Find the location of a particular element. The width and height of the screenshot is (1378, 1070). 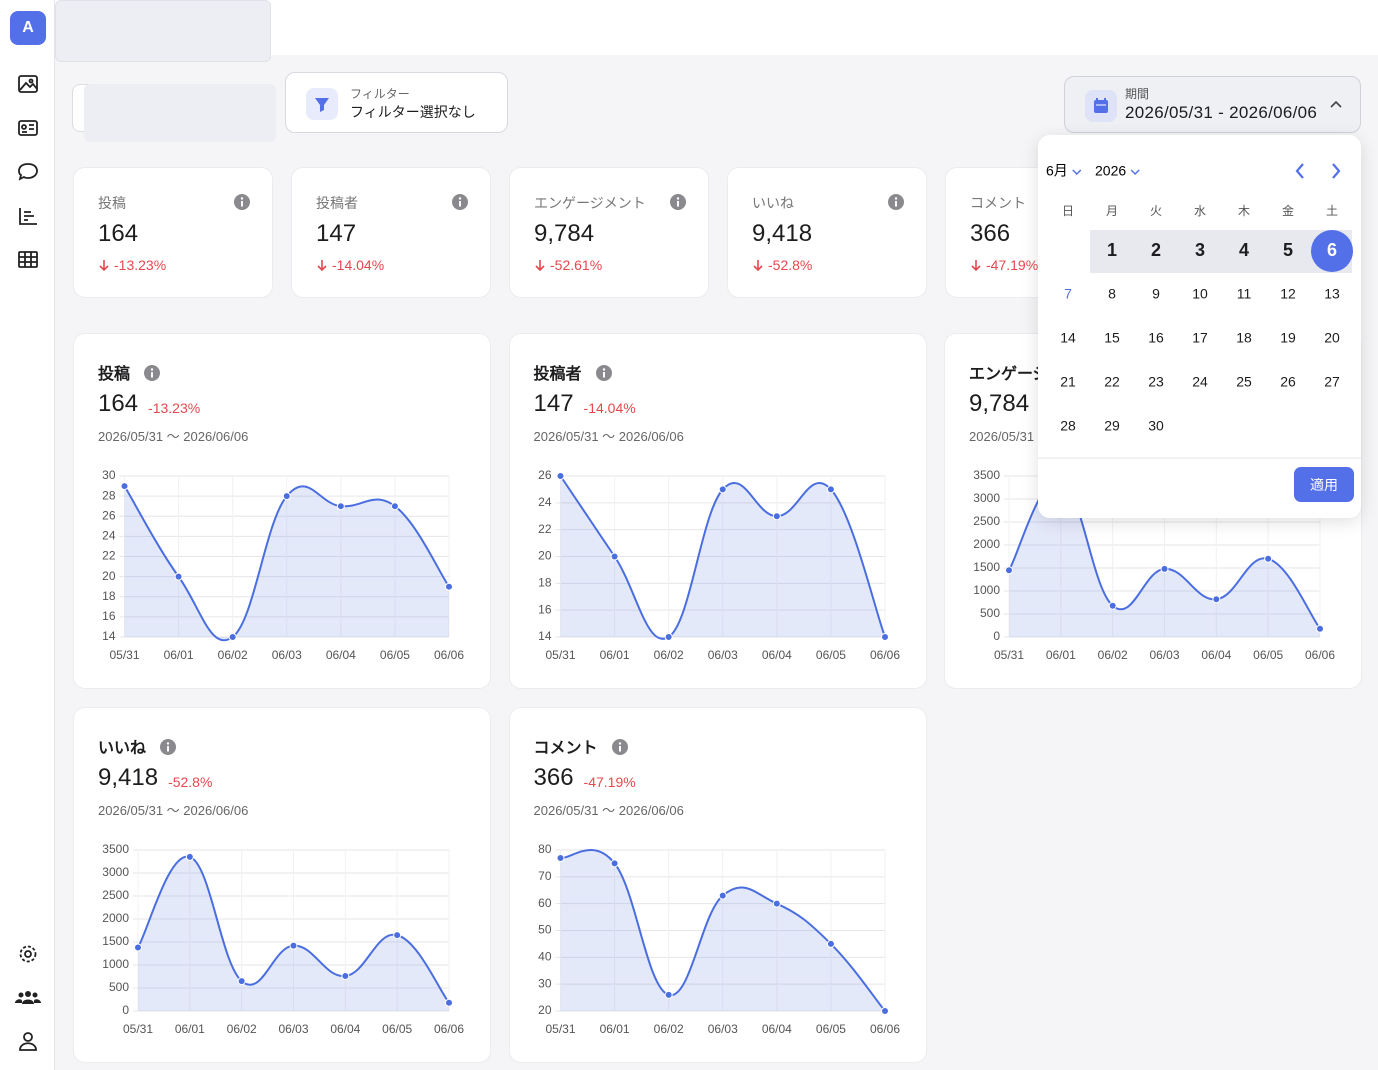

info-dot is located at coordinates (896, 198).